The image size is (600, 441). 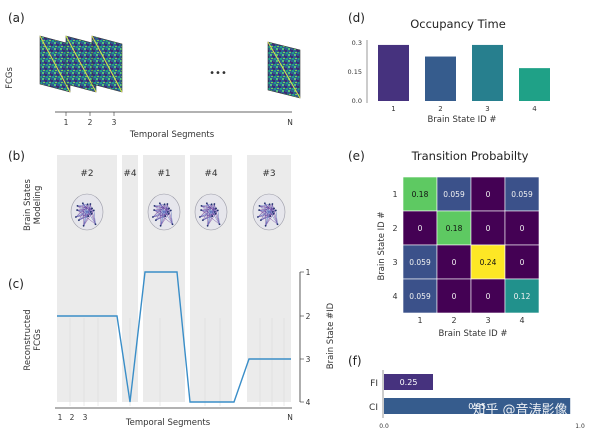 I want to click on brain-outline, so click(x=211, y=212).